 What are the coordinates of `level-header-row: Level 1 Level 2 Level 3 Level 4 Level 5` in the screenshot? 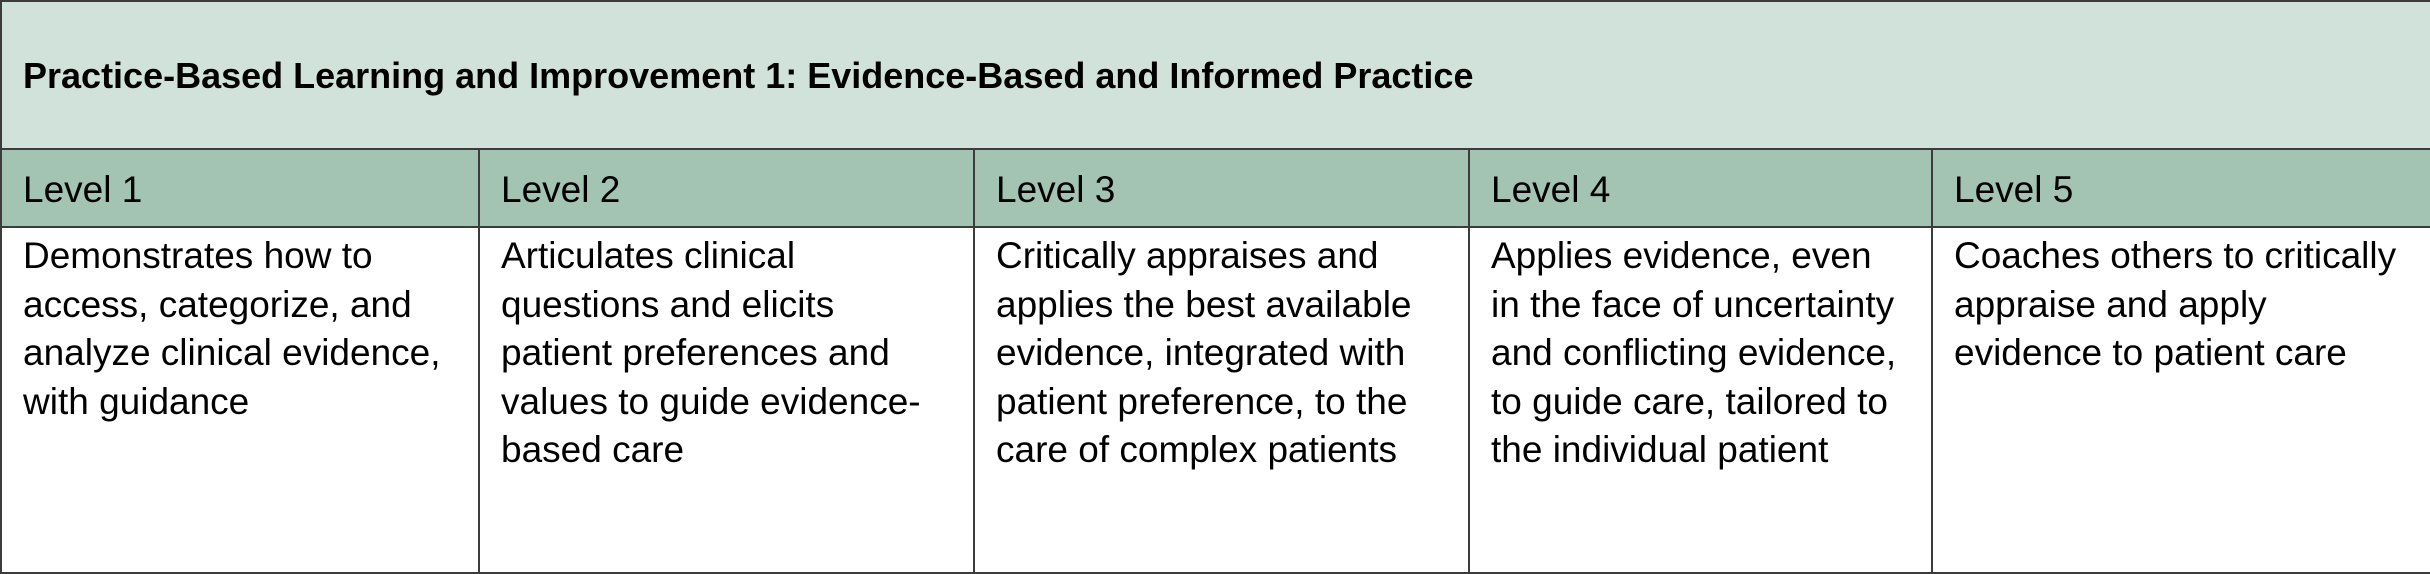 It's located at (1215, 188).